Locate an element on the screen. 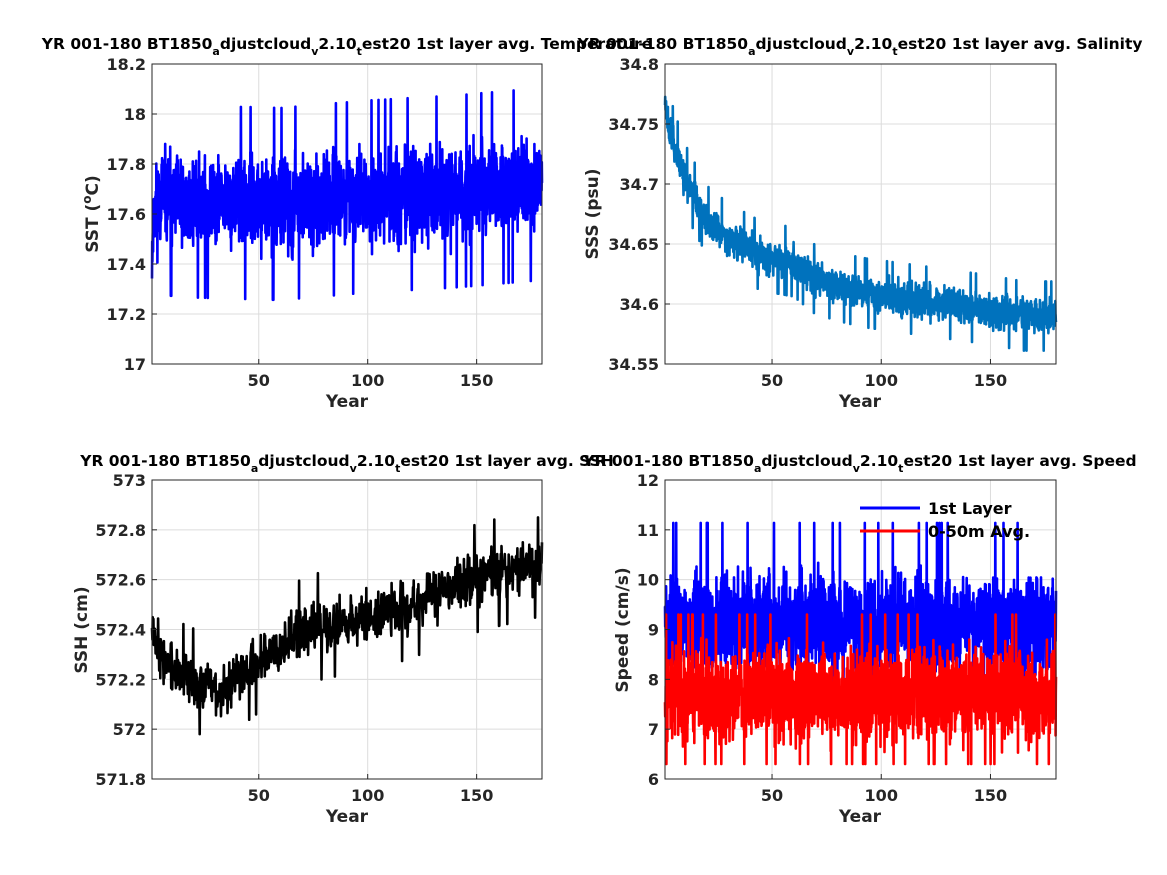 The width and height of the screenshot is (1167, 875). y-axis-label-sst: SST (oC) is located at coordinates (91, 214).